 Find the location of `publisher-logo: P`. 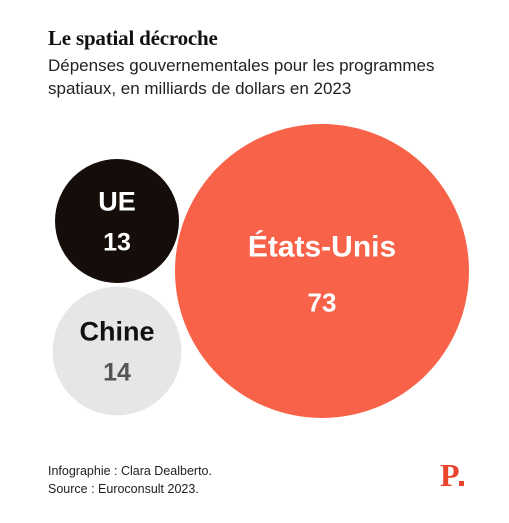

publisher-logo: P is located at coordinates (452, 475).